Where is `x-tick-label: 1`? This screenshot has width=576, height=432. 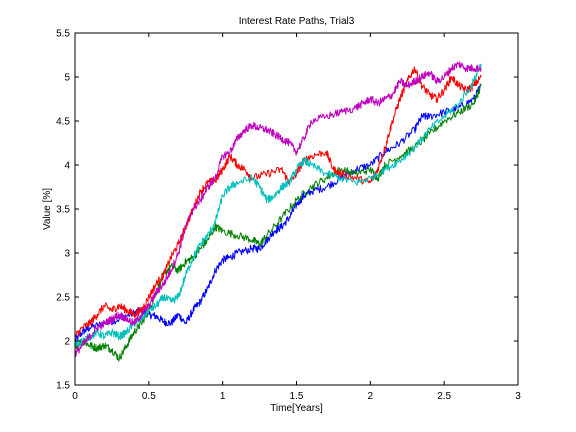 x-tick-label: 1 is located at coordinates (223, 396).